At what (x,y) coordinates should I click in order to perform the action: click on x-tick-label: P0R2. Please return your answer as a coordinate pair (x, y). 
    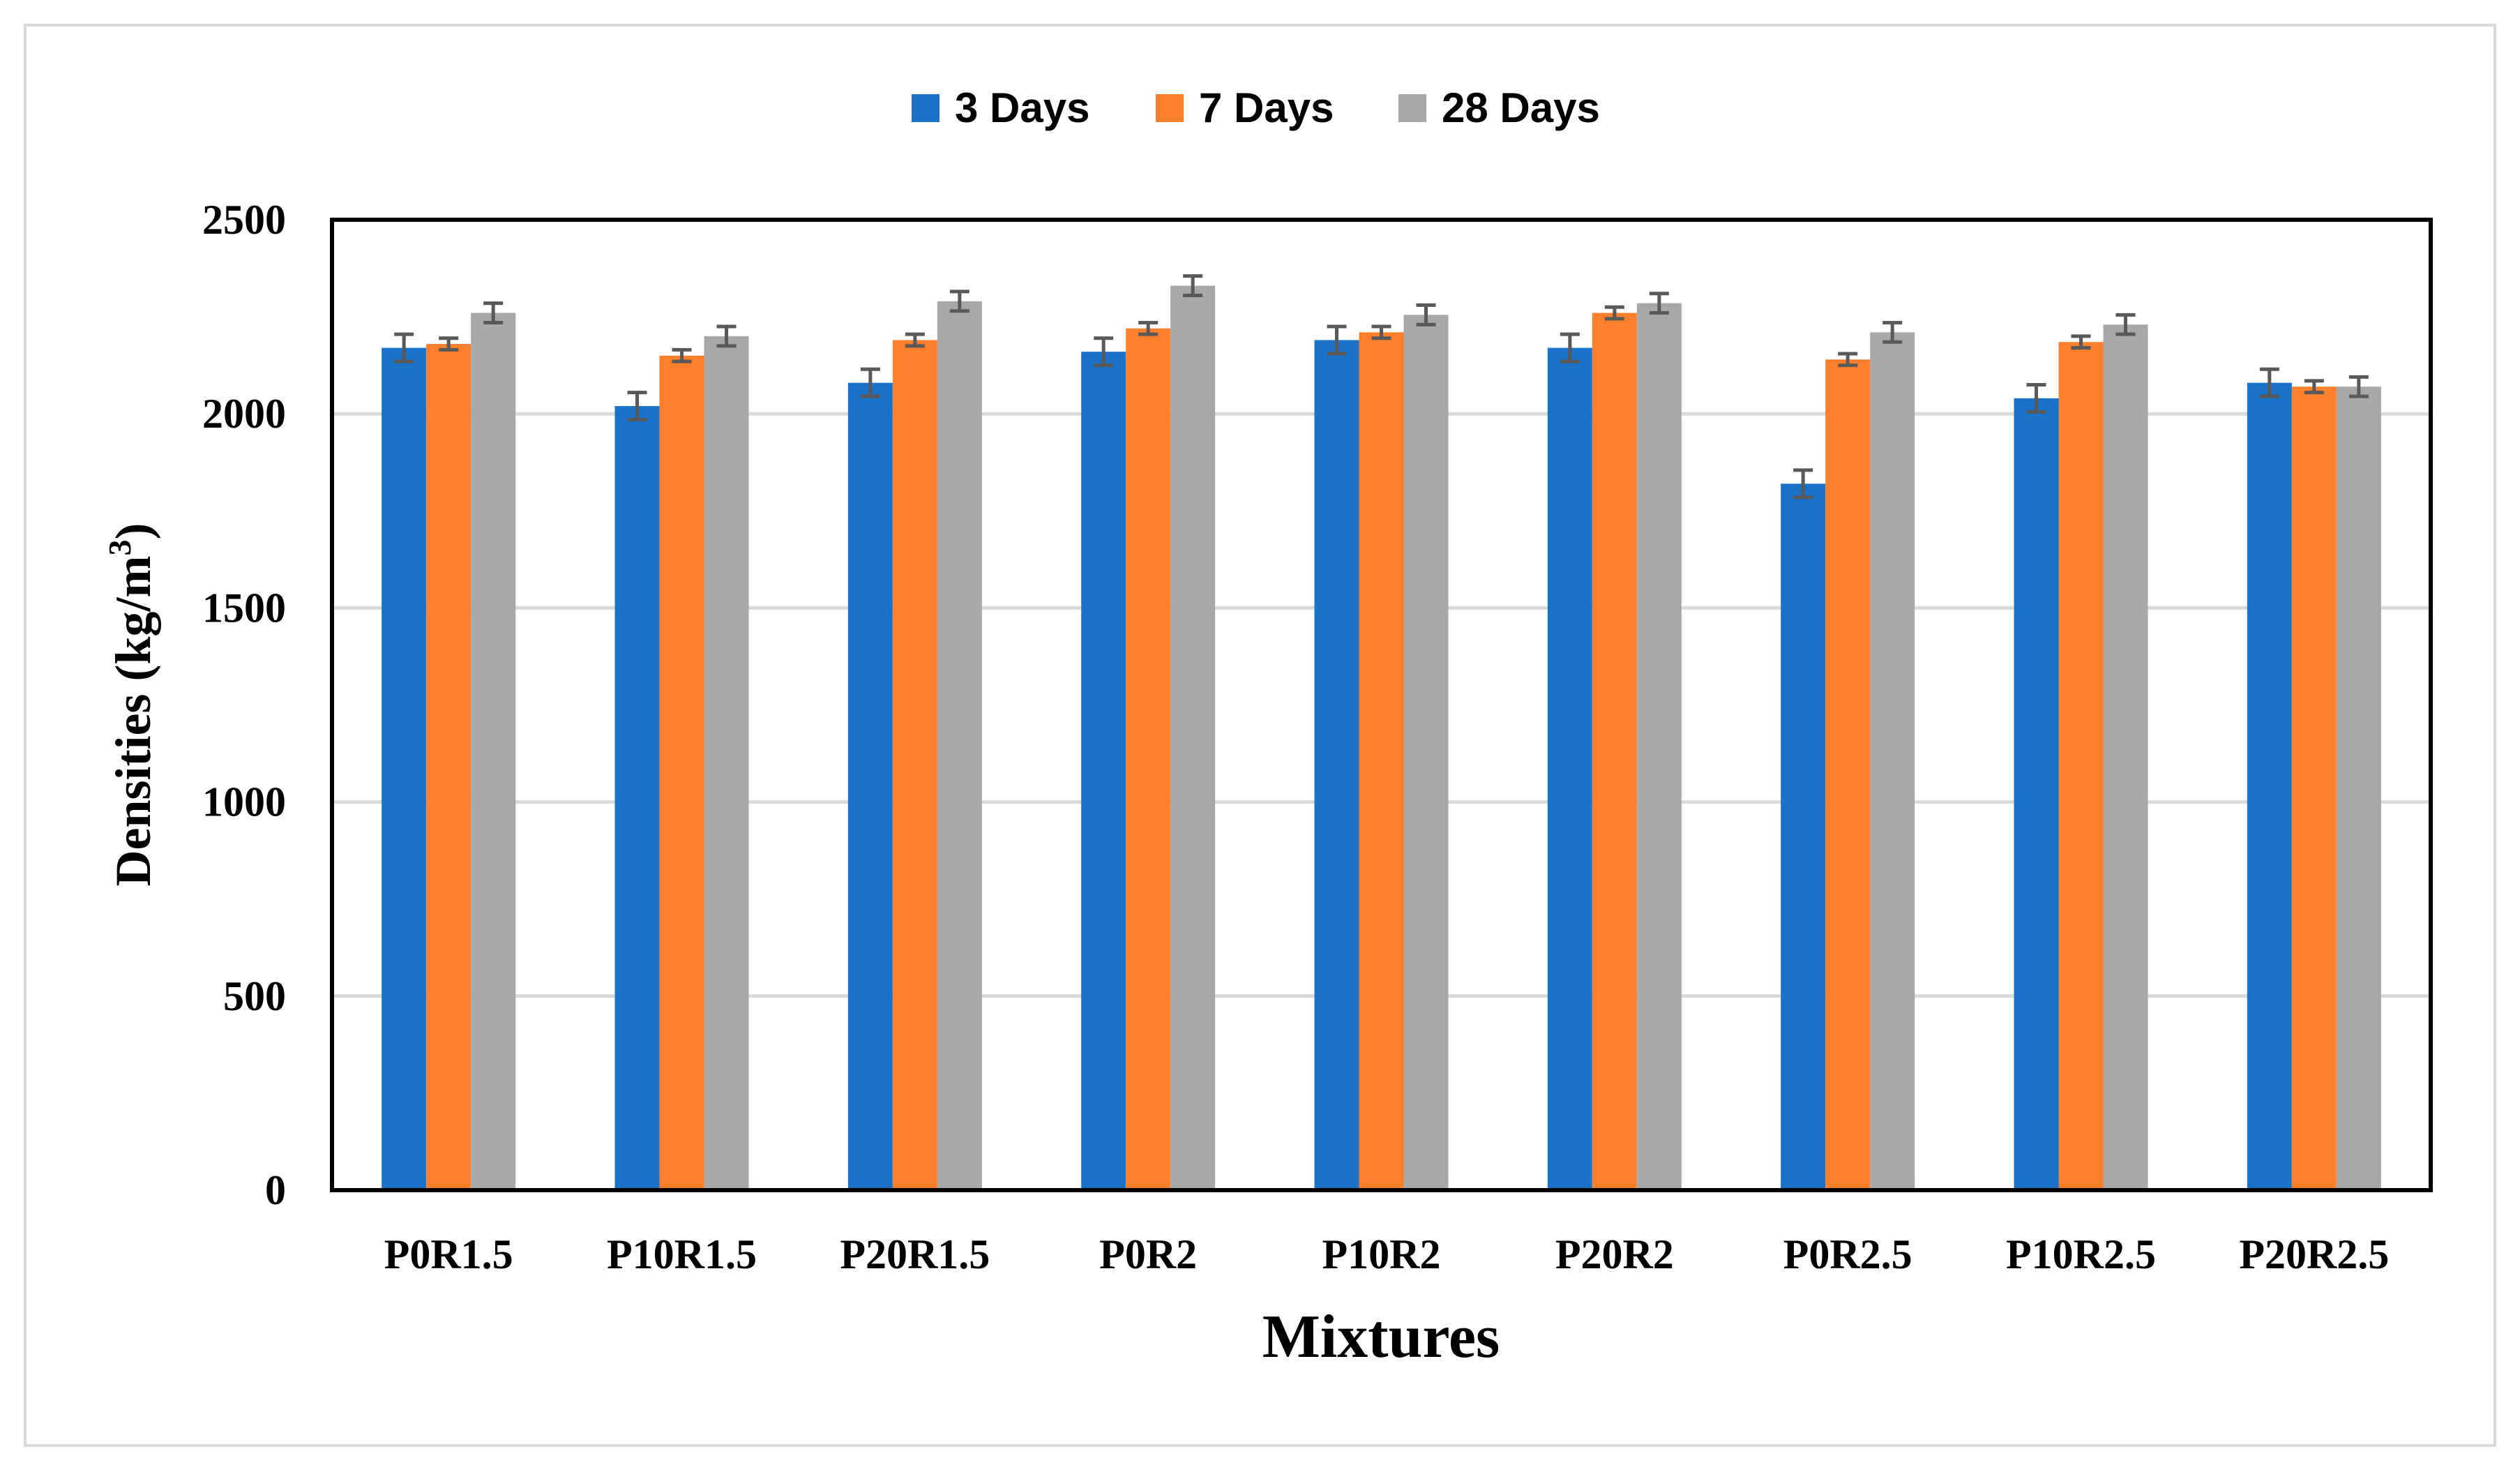
    Looking at the image, I should click on (1148, 1254).